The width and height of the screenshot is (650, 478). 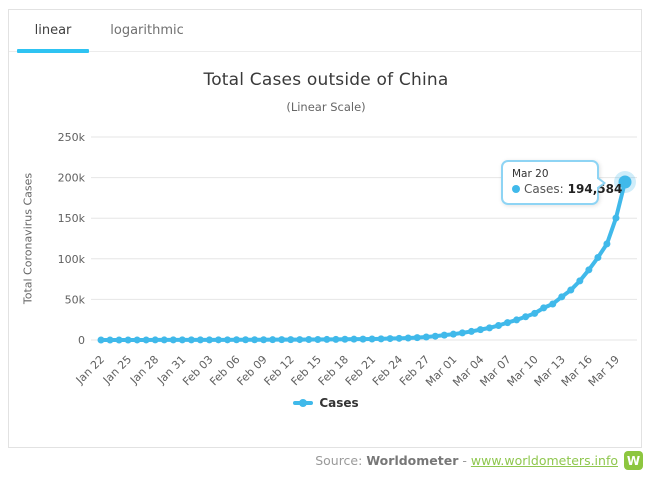 I want to click on scale-tab-bar: linear logarithmic, so click(x=325, y=31).